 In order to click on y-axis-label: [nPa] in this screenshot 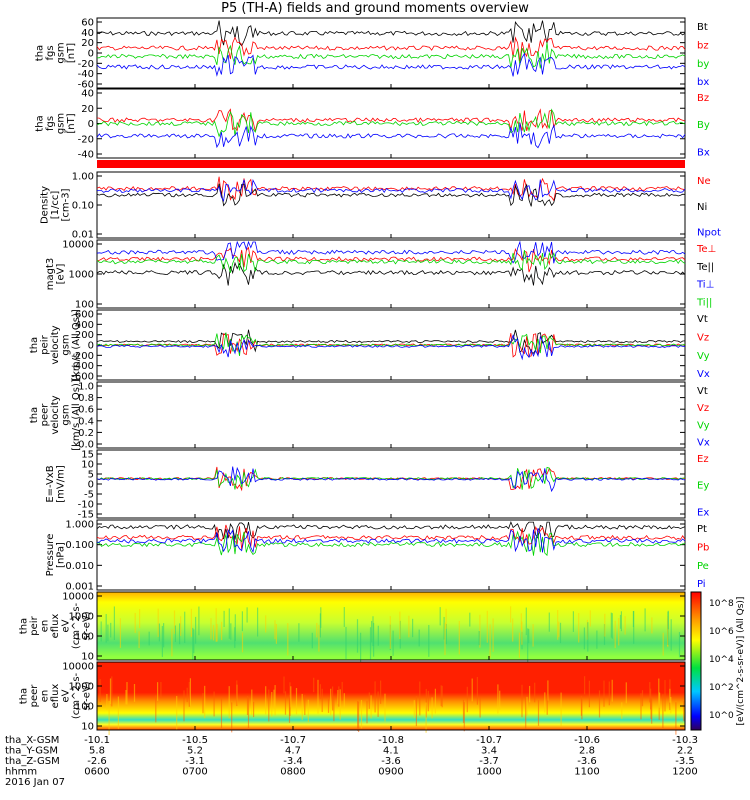, I will do `click(60, 555)`.